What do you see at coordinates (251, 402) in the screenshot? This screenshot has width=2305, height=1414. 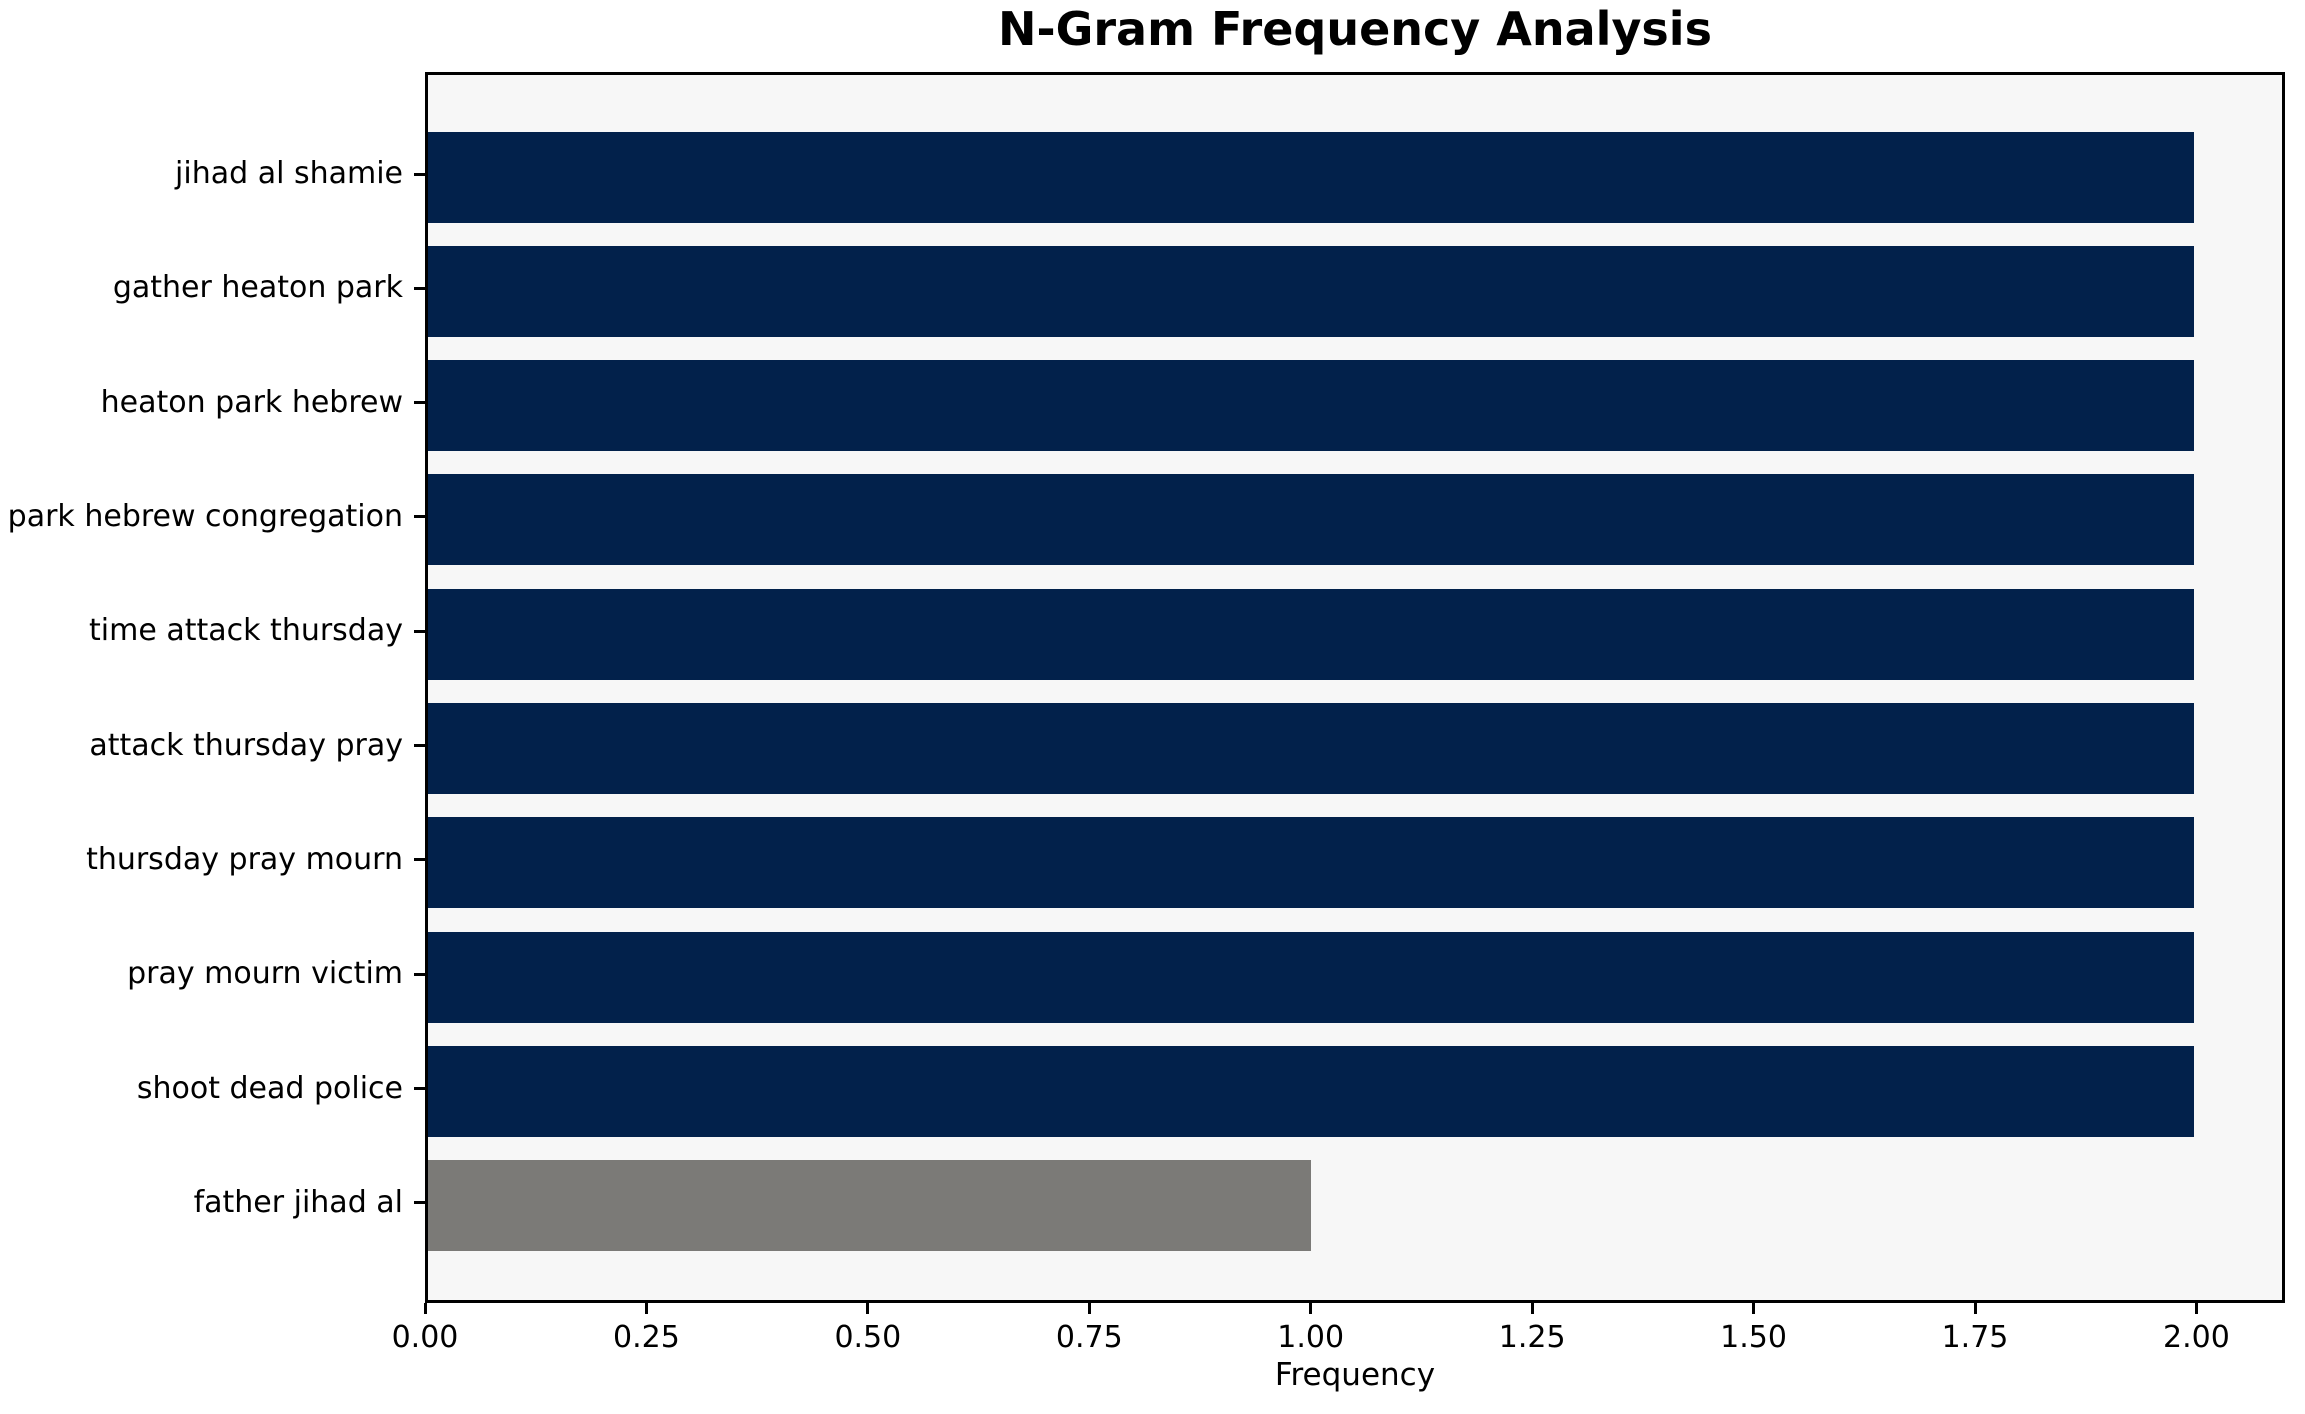 I see `y-tick-label: heaton park hebrew` at bounding box center [251, 402].